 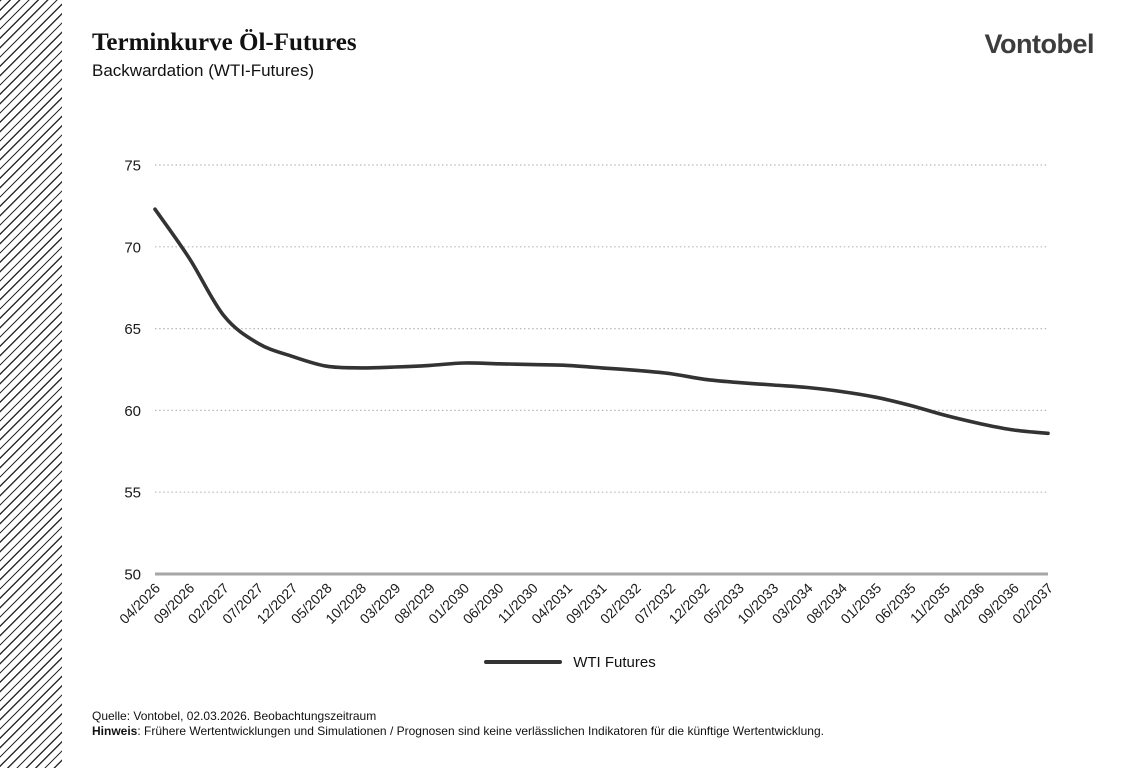 What do you see at coordinates (115, 730) in the screenshot?
I see `disclaimer-label: Hinweis` at bounding box center [115, 730].